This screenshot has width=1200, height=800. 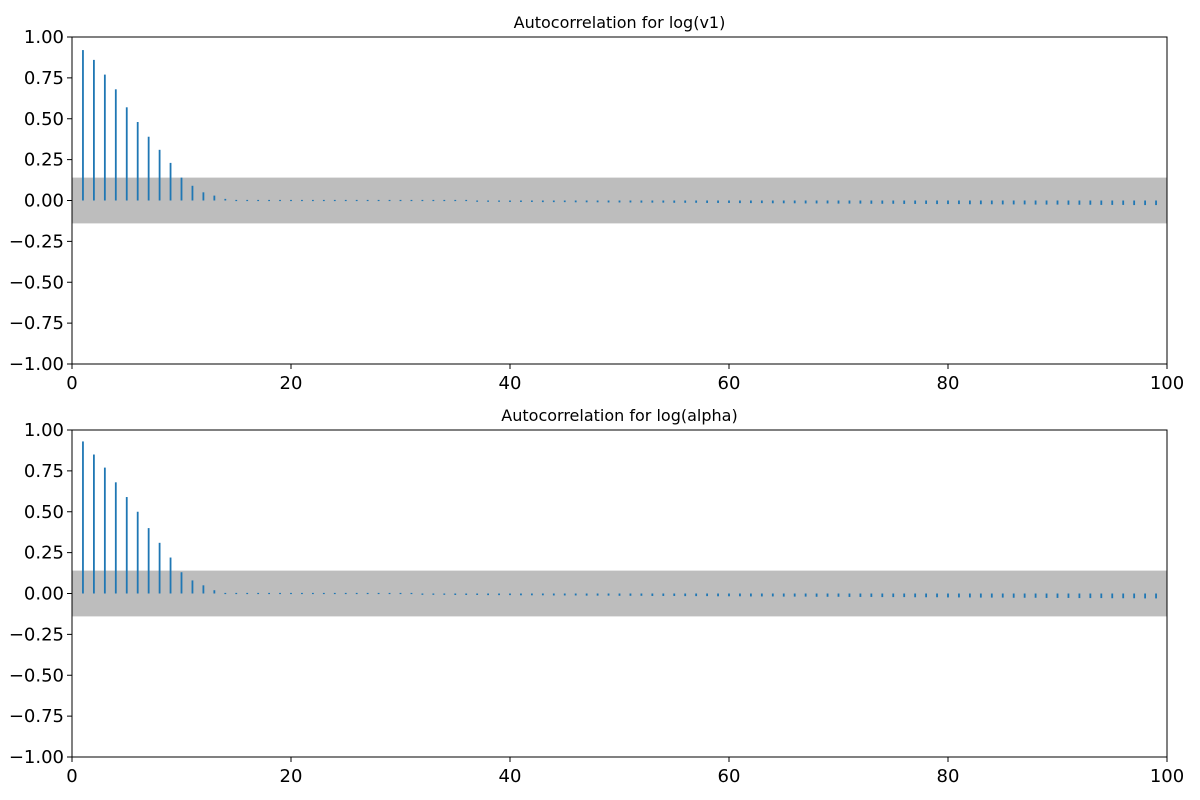 What do you see at coordinates (291, 776) in the screenshot?
I see `x-tick-label: 20` at bounding box center [291, 776].